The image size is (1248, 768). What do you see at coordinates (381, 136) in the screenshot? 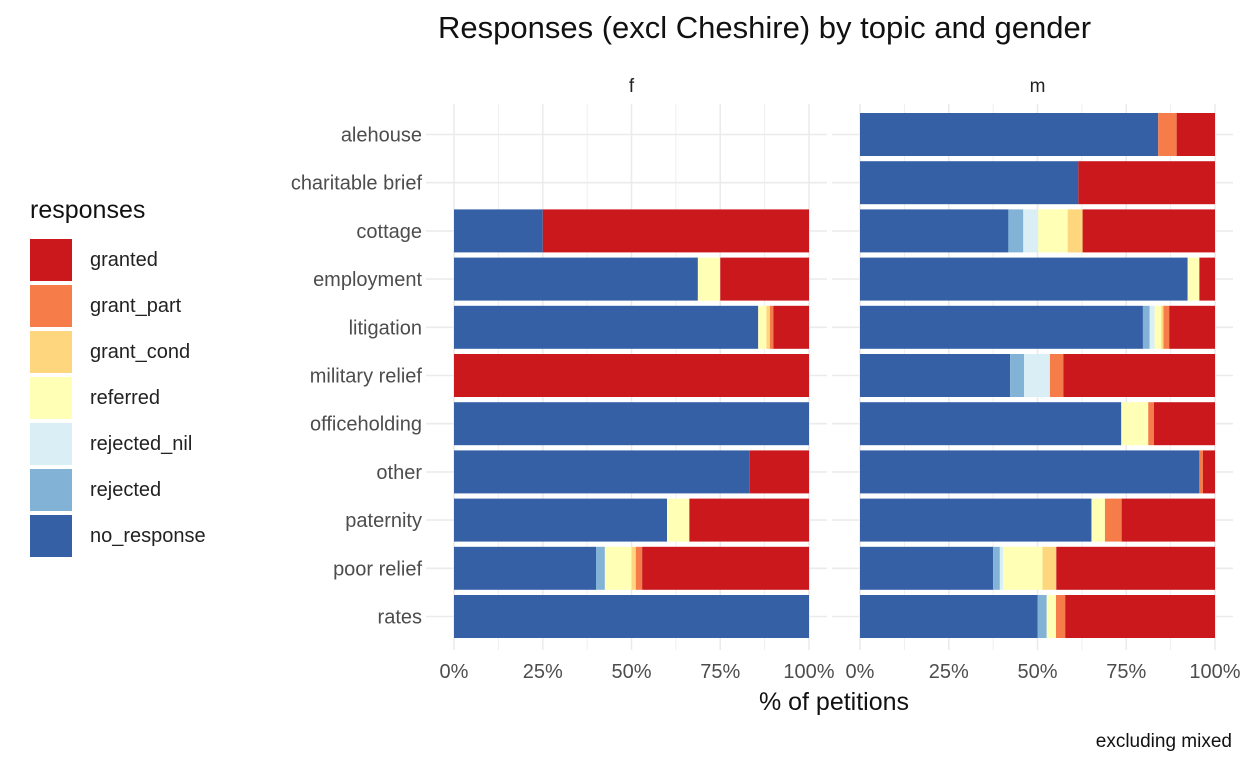
I see `y-tick-label-alehouse: alehouse` at bounding box center [381, 136].